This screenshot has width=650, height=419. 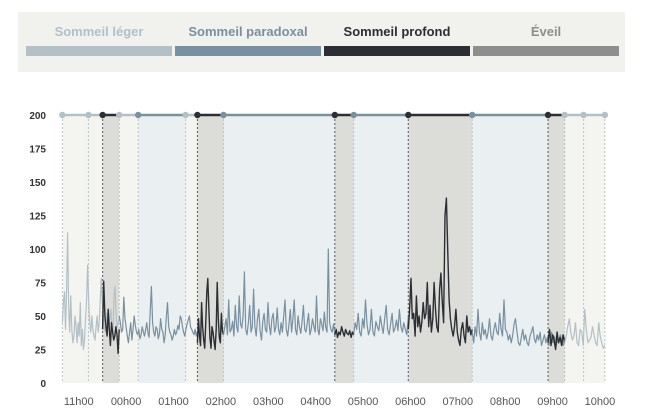 I want to click on legend-item-paradoxal-sleep: Sommeil paradoxal, so click(x=248, y=39).